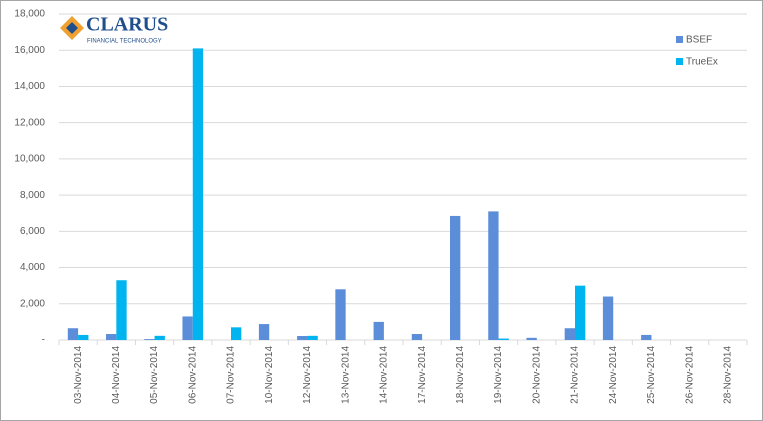 The width and height of the screenshot is (763, 421). I want to click on x-tick-label: 05-Nov-2014, so click(154, 375).